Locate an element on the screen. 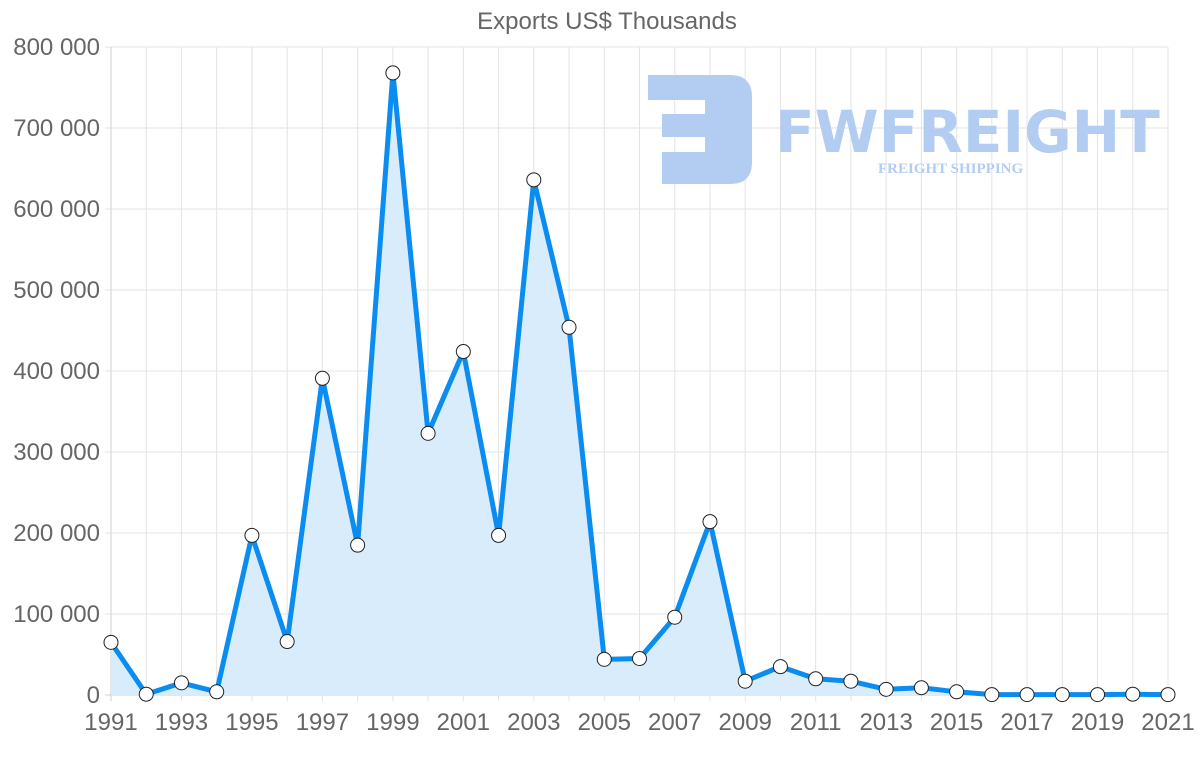  x-tick-label: 2003 is located at coordinates (533, 722).